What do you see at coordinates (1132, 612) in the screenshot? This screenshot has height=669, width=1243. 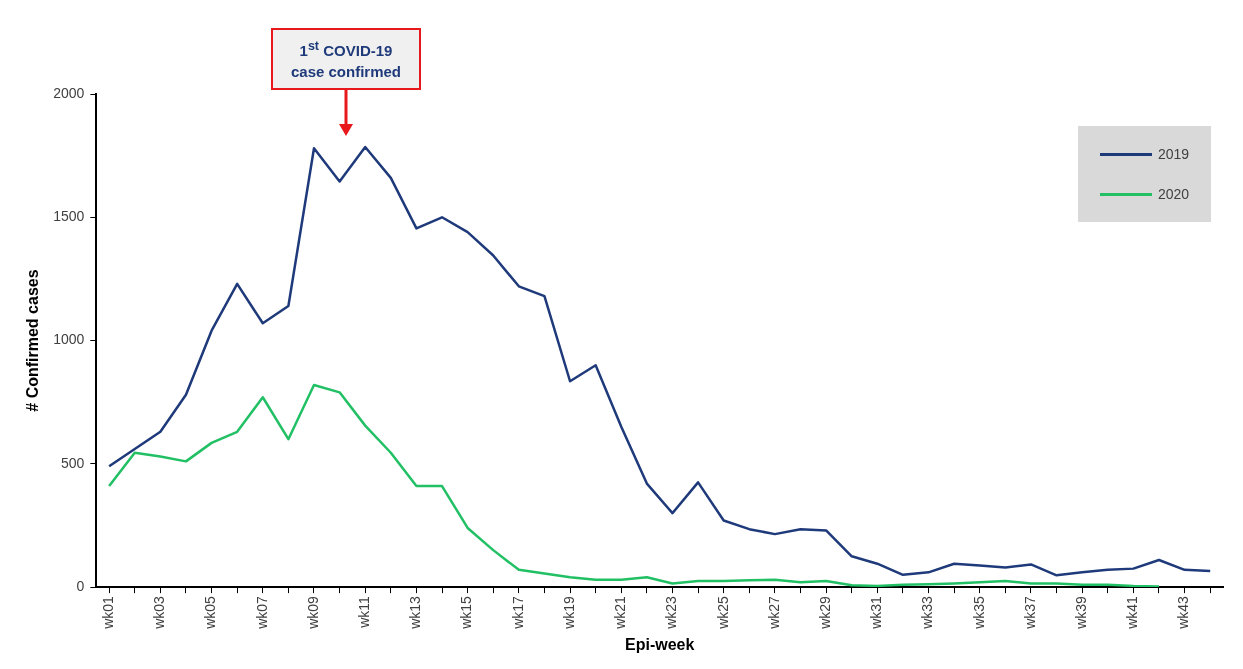 I see `x-tick-label: wk41` at bounding box center [1132, 612].